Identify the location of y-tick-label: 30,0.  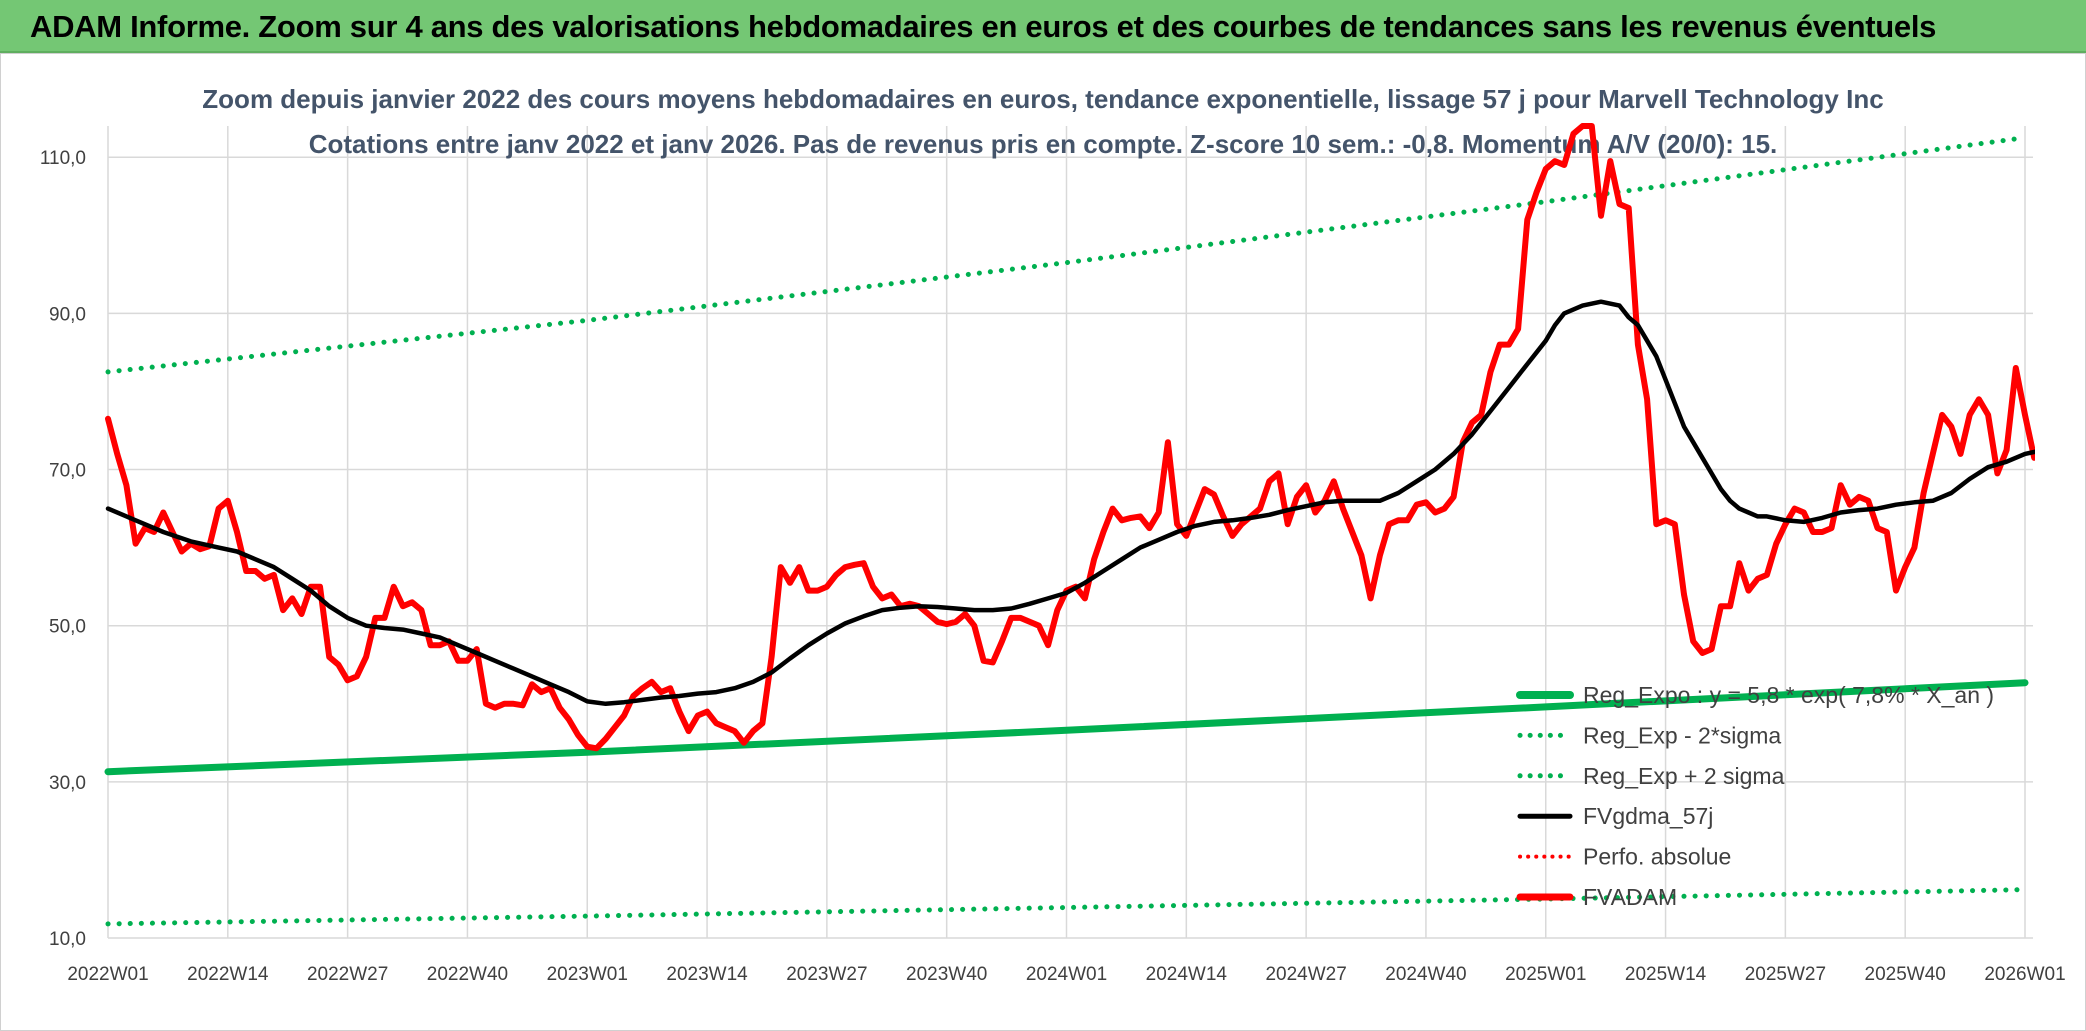
(67, 783).